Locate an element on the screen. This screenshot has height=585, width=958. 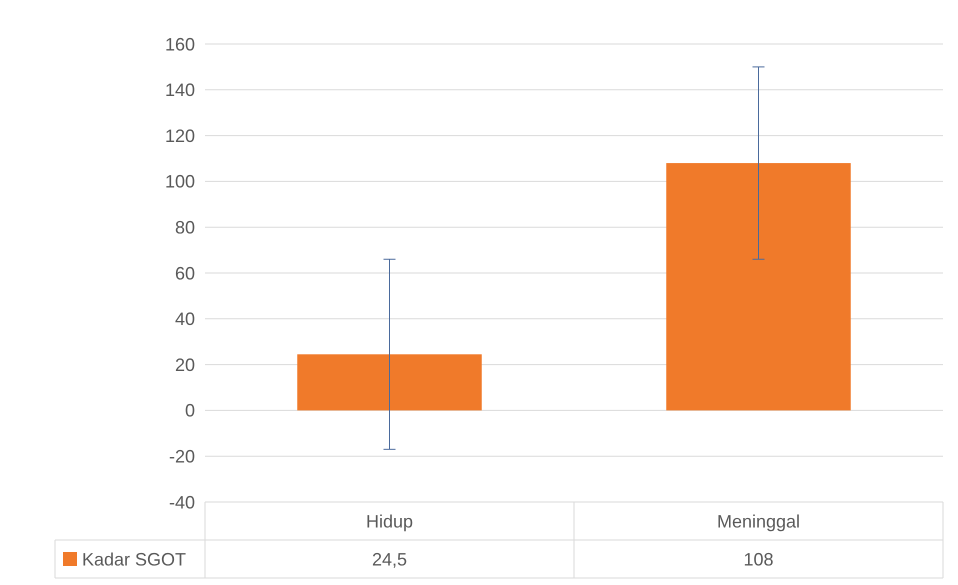
y-tick-label: 160 is located at coordinates (179, 44).